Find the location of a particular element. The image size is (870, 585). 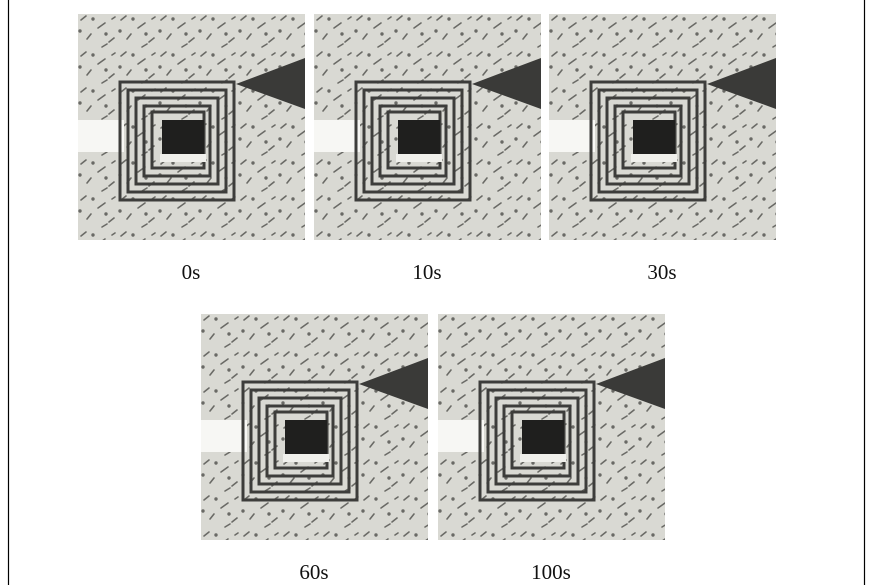

caption: 30s is located at coordinates (661, 272).